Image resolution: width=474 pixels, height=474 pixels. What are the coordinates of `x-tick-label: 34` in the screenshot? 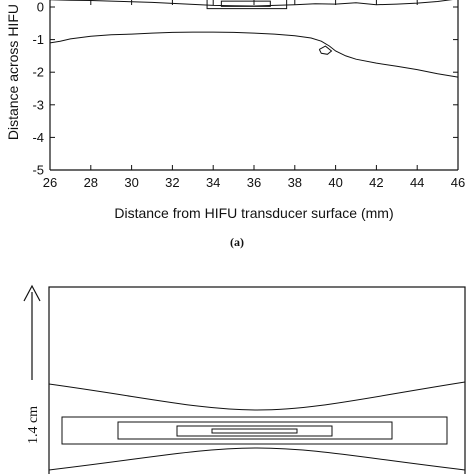 It's located at (213, 182).